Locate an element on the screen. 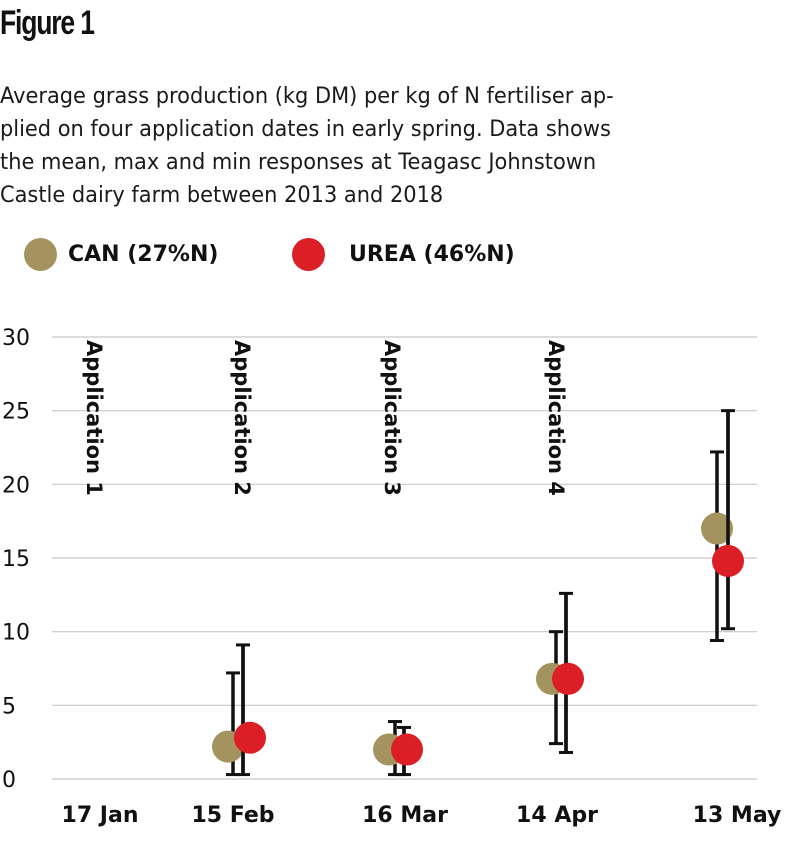 This screenshot has height=850, width=790. x-axis-ticks: 17 Jan 15 Feb 16 Mar 14 Apr 13 May is located at coordinates (422, 815).